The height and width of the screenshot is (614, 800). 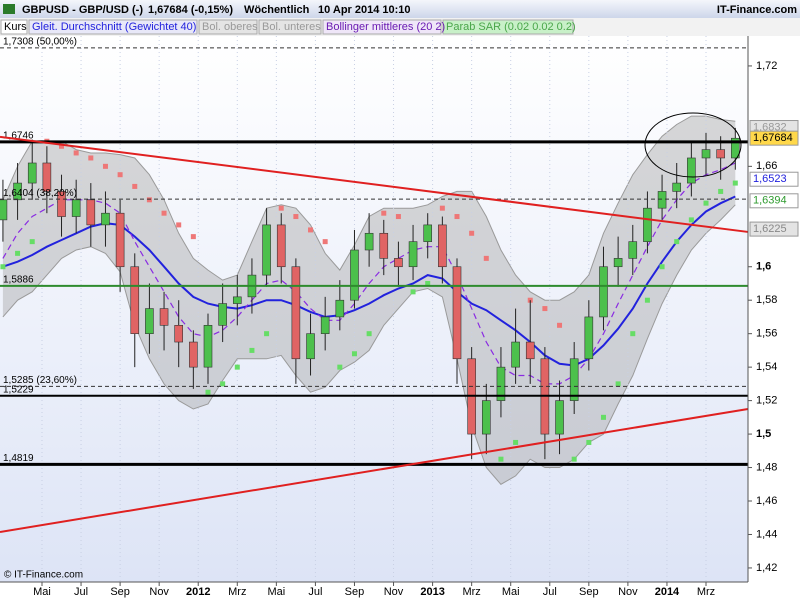 I want to click on legend-entry: Parab SAR (0.02 0.02 0.2), so click(x=511, y=27).